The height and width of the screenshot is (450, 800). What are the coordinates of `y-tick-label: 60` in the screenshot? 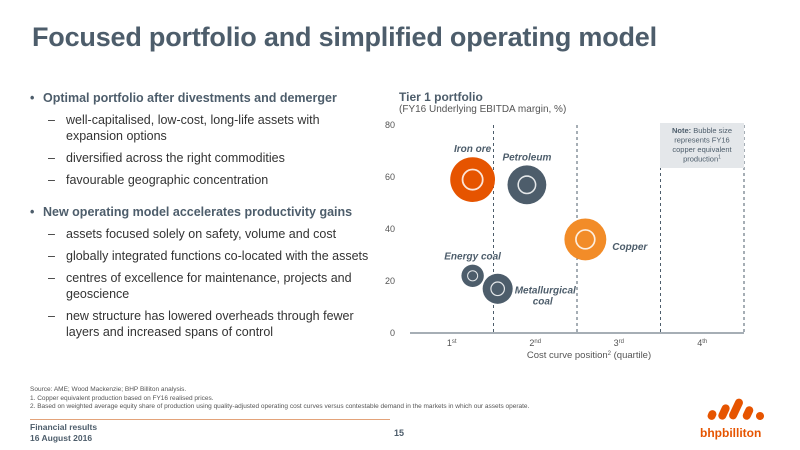 It's located at (390, 177).